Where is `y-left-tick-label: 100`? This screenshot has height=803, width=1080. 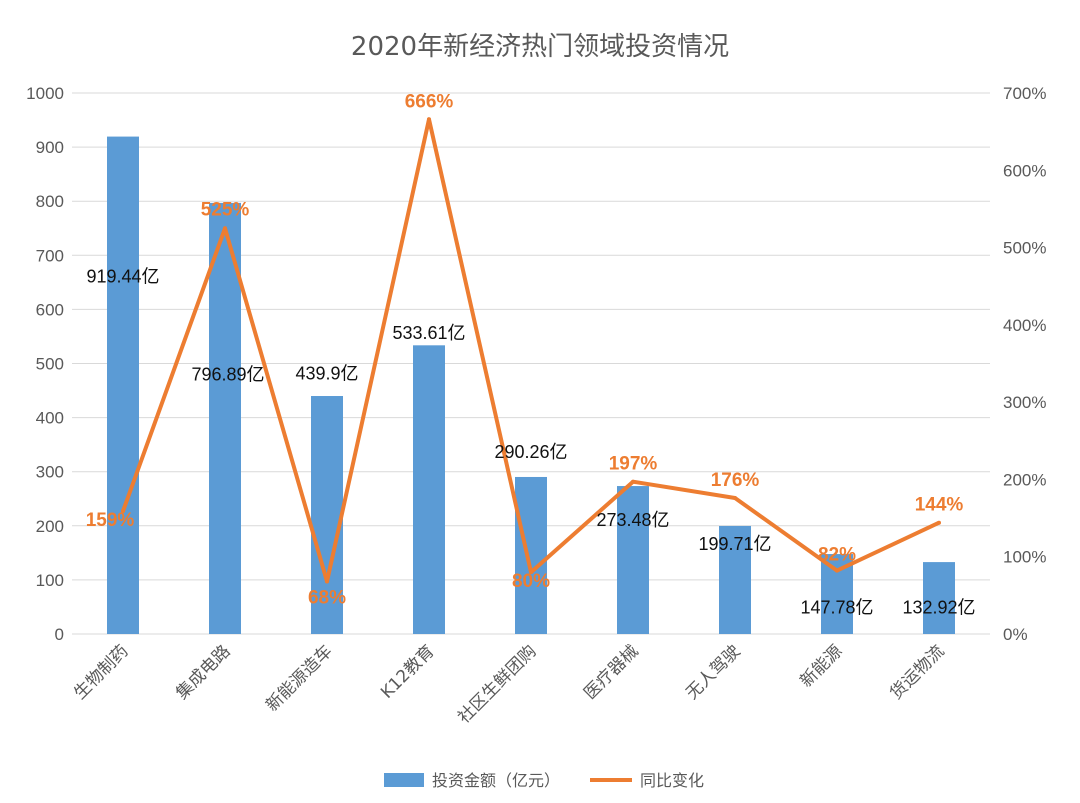 y-left-tick-label: 100 is located at coordinates (50, 580).